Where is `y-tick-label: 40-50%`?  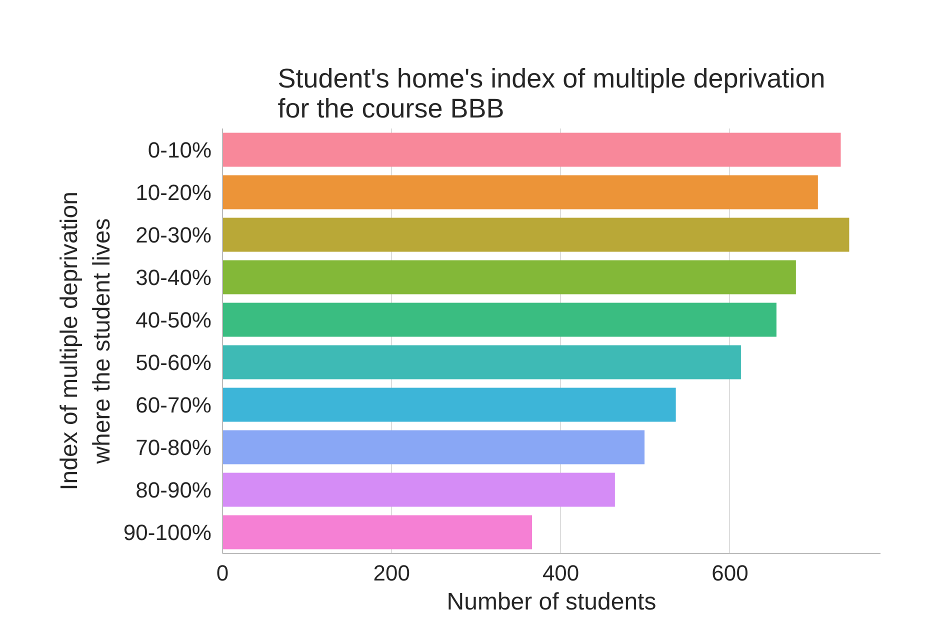
y-tick-label: 40-50% is located at coordinates (174, 319).